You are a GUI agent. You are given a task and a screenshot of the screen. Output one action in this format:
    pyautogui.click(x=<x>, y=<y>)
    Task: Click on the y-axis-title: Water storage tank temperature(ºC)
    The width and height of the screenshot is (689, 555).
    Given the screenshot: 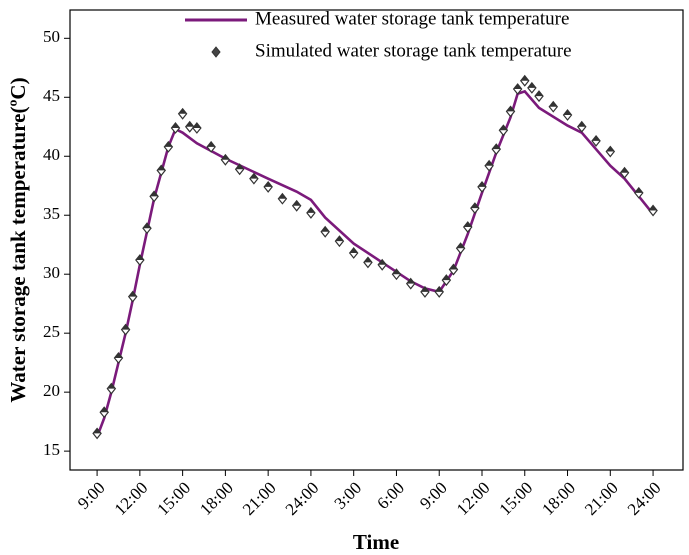 What is the action you would take?
    pyautogui.click(x=18, y=239)
    